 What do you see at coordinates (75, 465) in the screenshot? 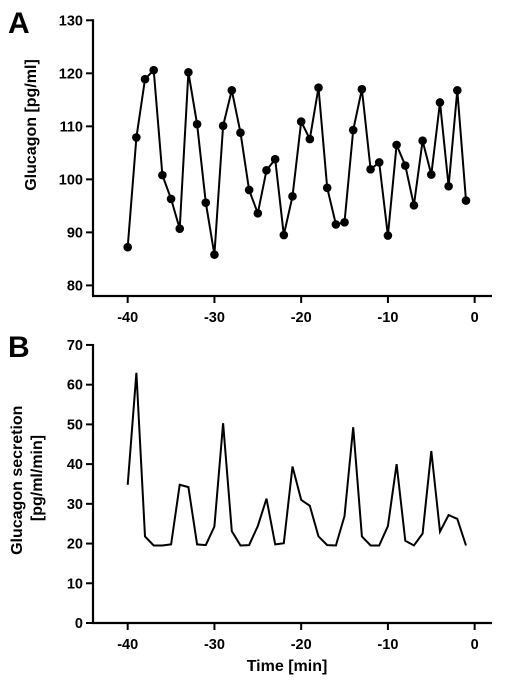
I see `panel-b-y-tick-label: 40` at bounding box center [75, 465].